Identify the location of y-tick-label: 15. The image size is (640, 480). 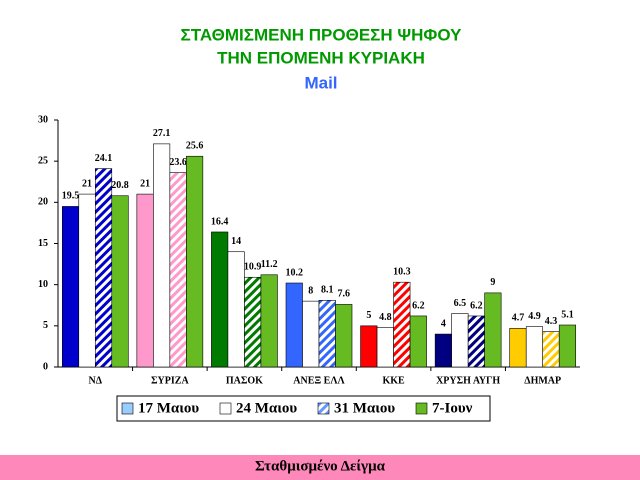
(43, 243).